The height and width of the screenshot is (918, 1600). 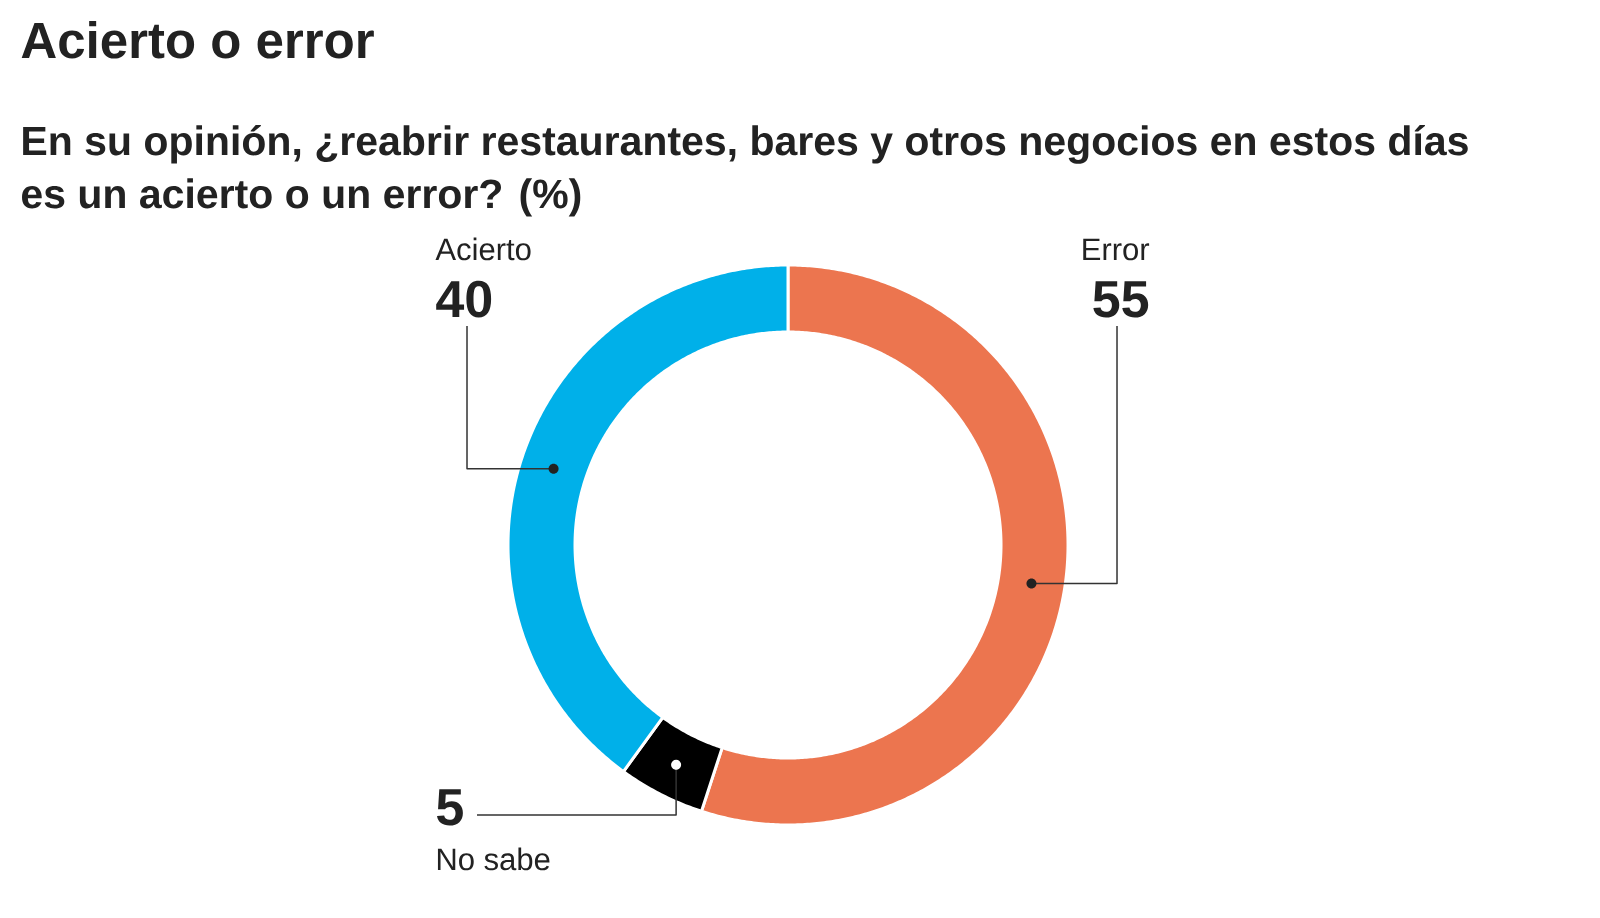 I want to click on slice-label: Error, so click(x=1116, y=249).